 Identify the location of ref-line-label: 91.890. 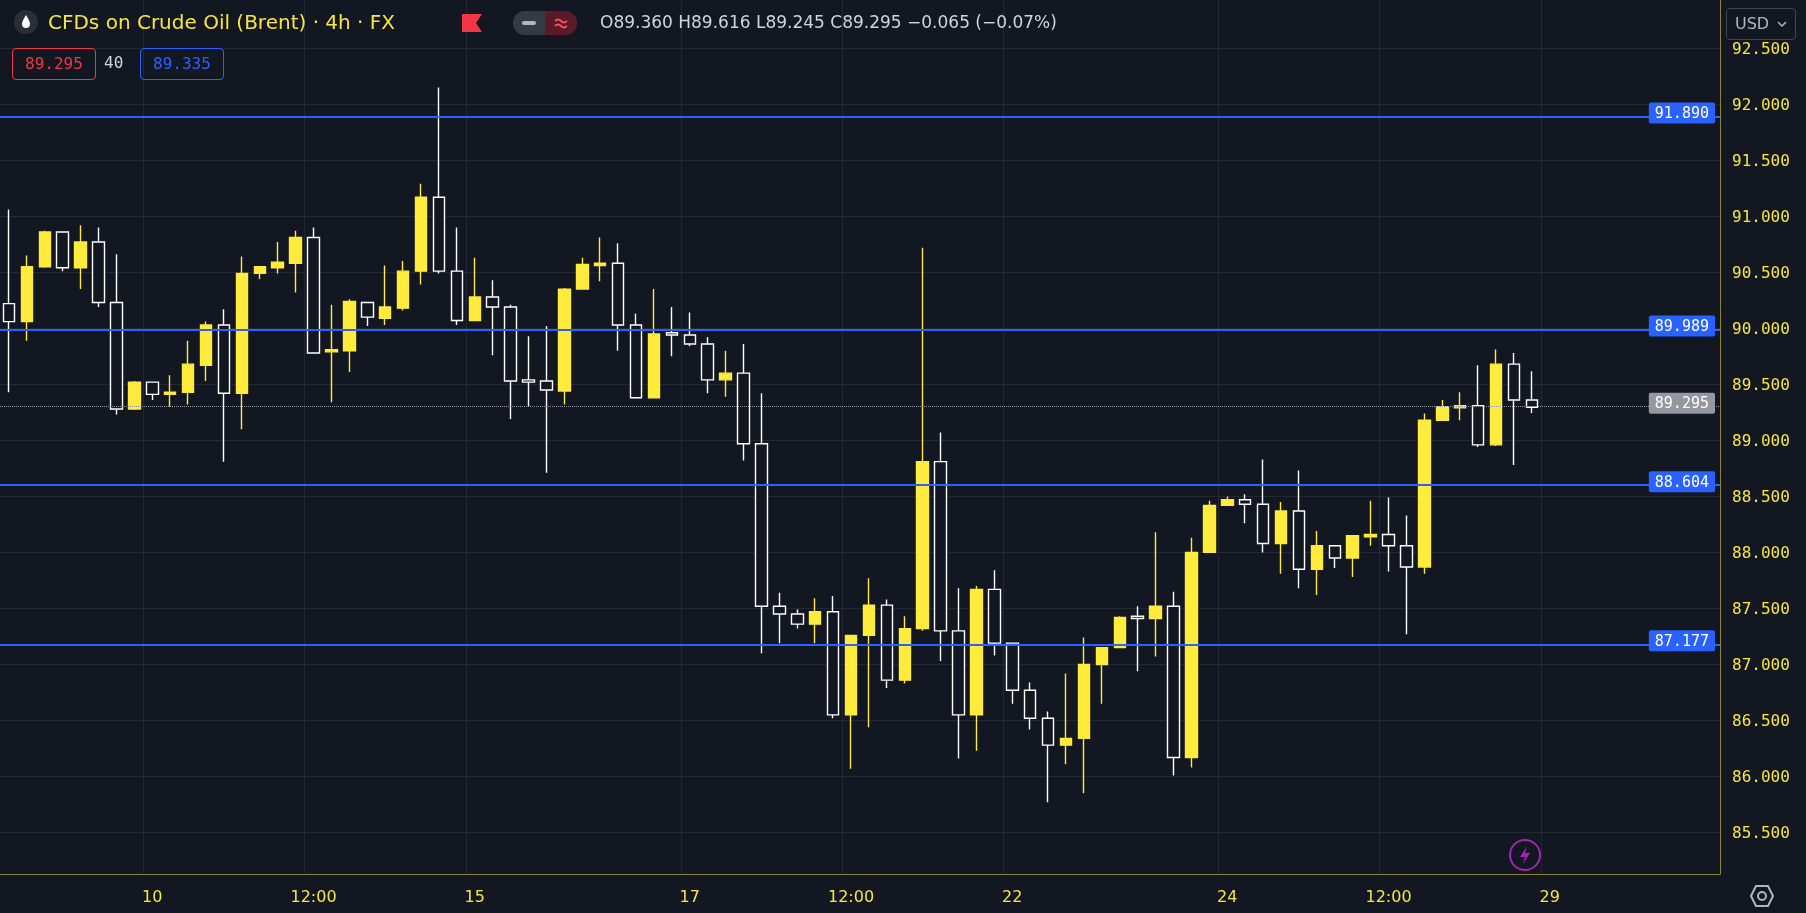
(1681, 113).